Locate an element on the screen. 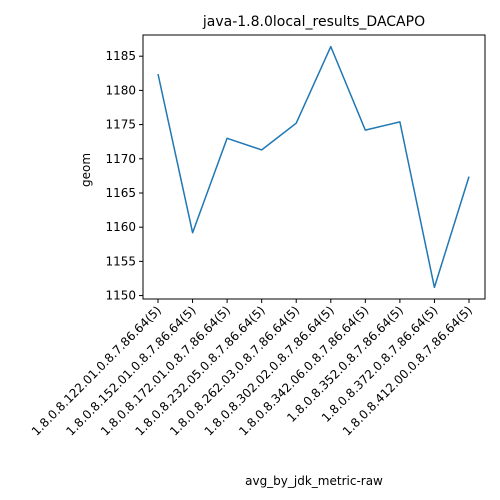 Image resolution: width=500 pixels, height=500 pixels. y-tick-label: 1175 is located at coordinates (120, 125).